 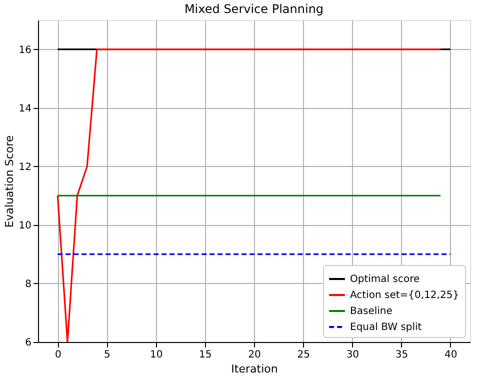 What do you see at coordinates (385, 279) in the screenshot?
I see `legend-label: Optimal score` at bounding box center [385, 279].